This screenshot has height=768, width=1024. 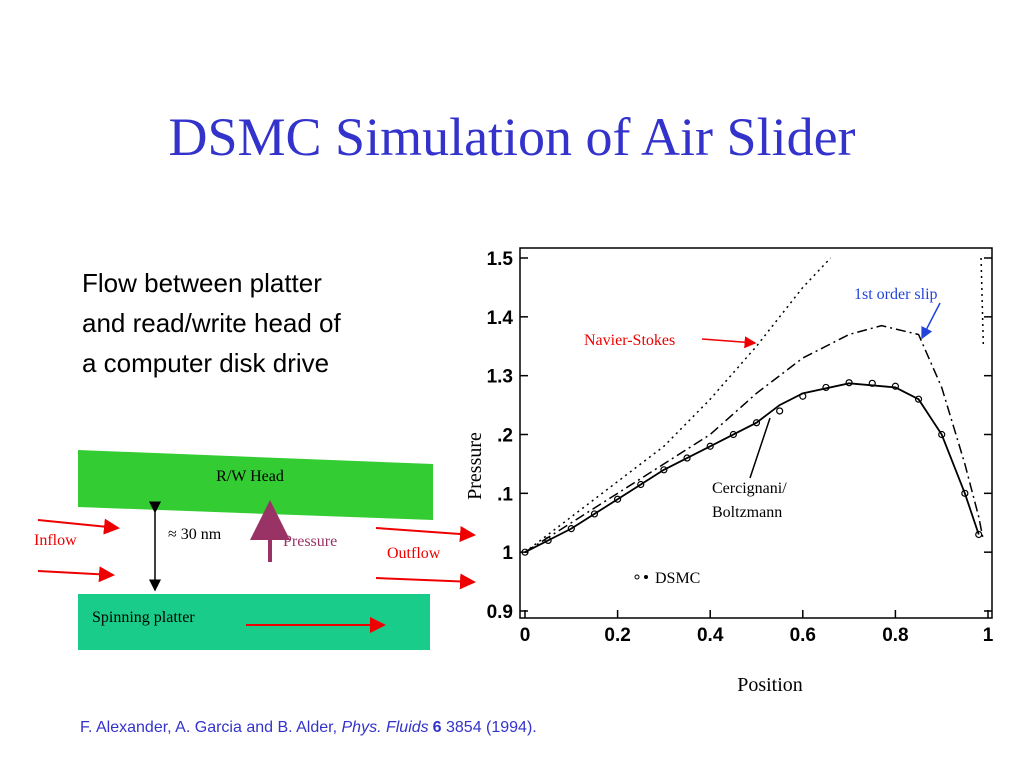 What do you see at coordinates (710, 635) in the screenshot?
I see `x-tick-label: 0.4` at bounding box center [710, 635].